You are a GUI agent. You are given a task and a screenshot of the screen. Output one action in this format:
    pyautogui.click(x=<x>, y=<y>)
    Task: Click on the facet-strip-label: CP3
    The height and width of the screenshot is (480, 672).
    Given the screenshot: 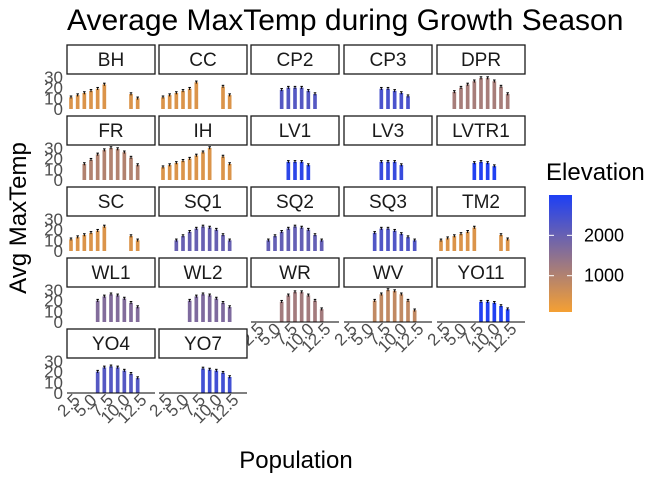 What is the action you would take?
    pyautogui.click(x=388, y=60)
    